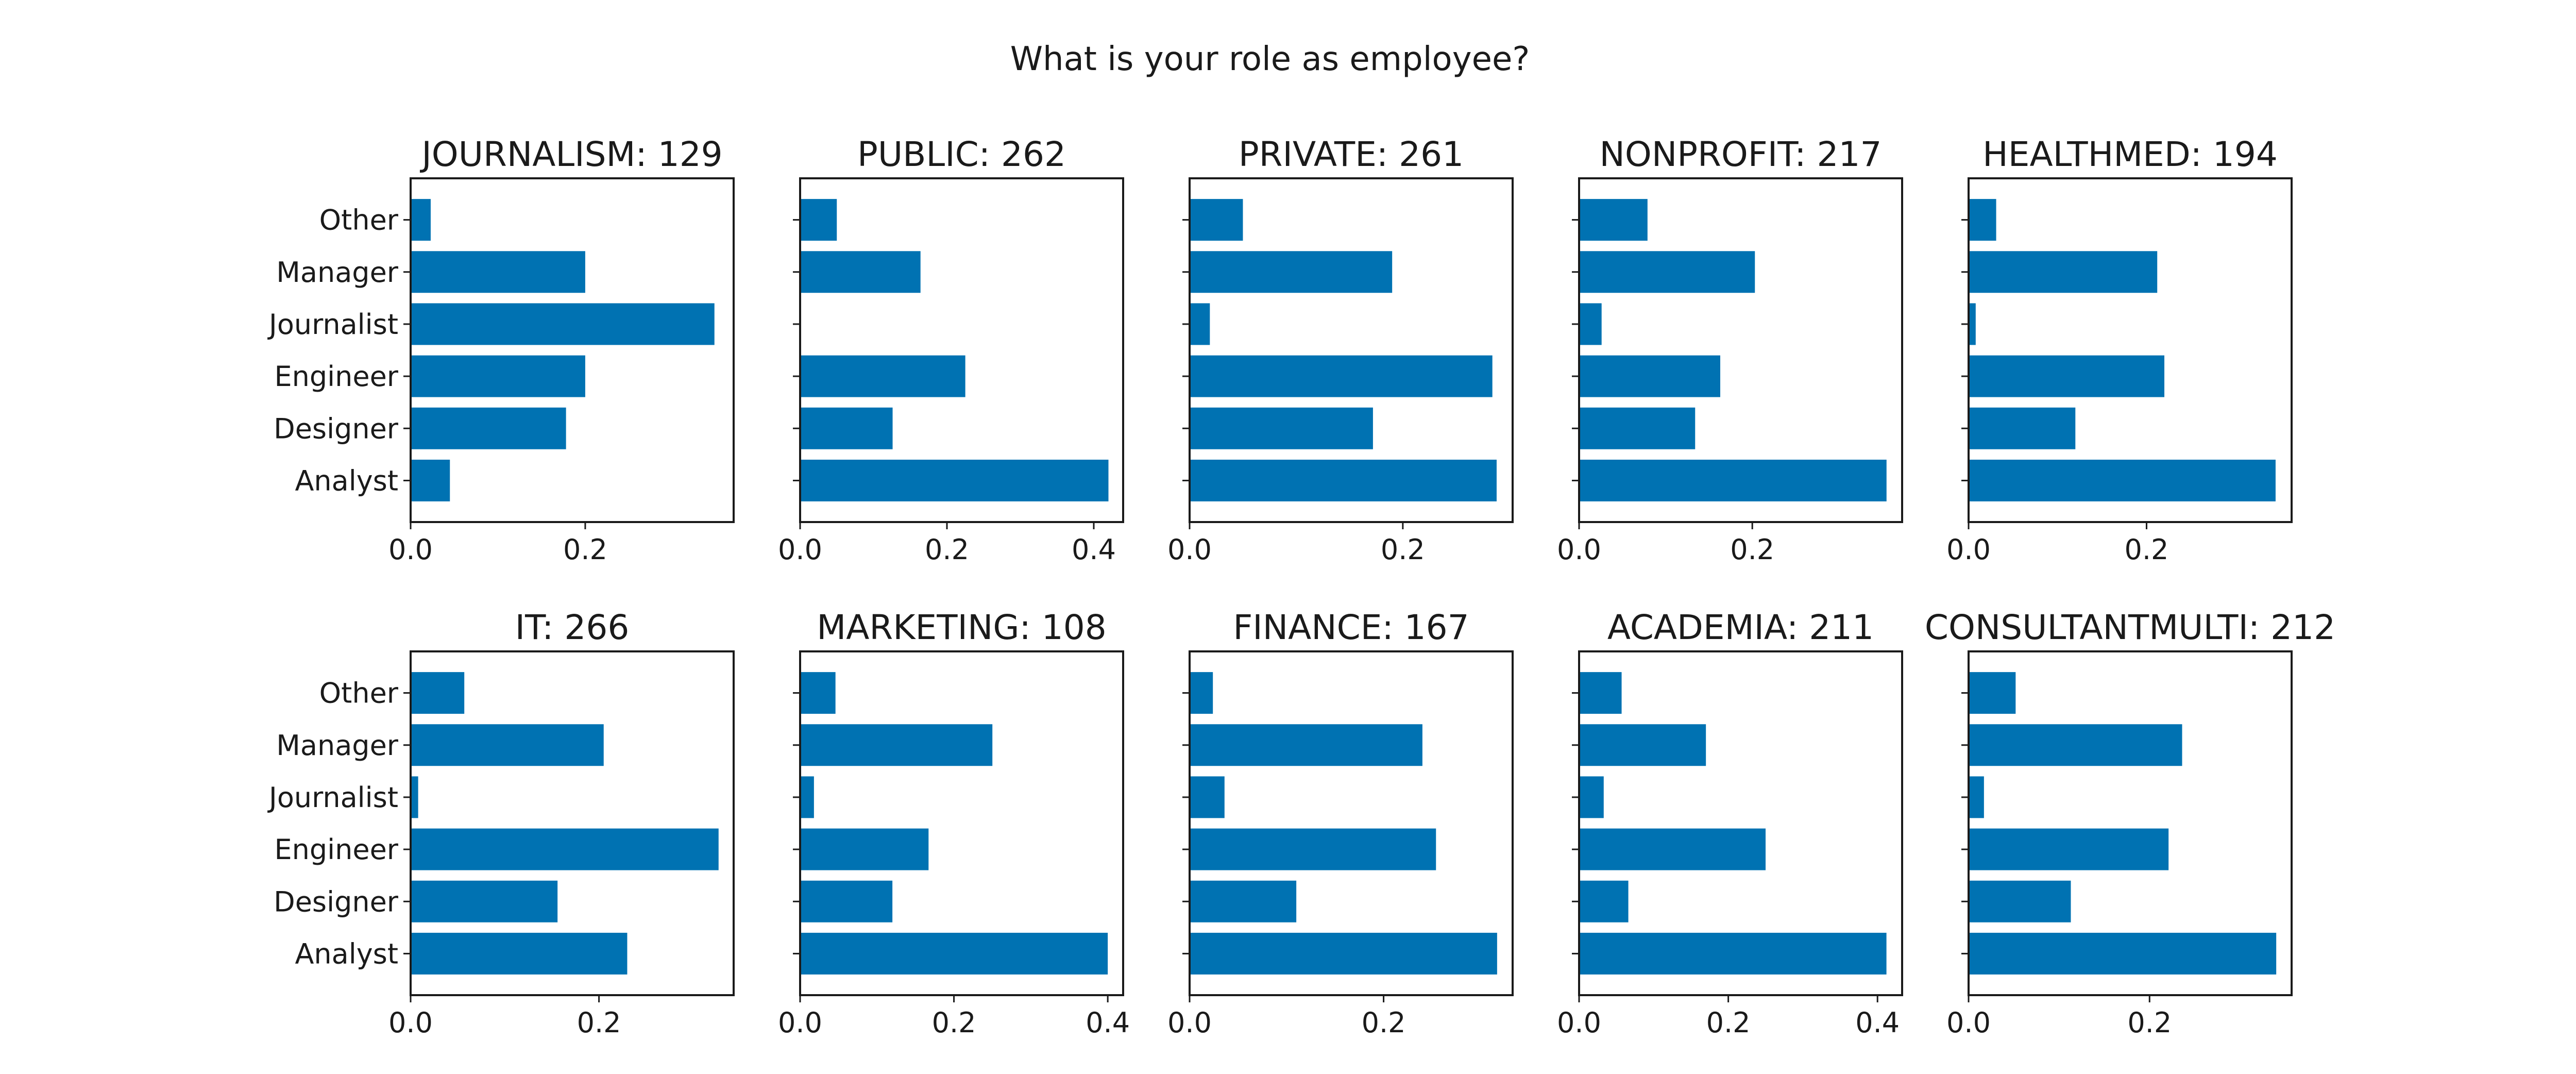  Describe the element at coordinates (951, 350) in the screenshot. I see `subplot-2: PUBLIC: 262 0.0 0.2 0.4` at that location.